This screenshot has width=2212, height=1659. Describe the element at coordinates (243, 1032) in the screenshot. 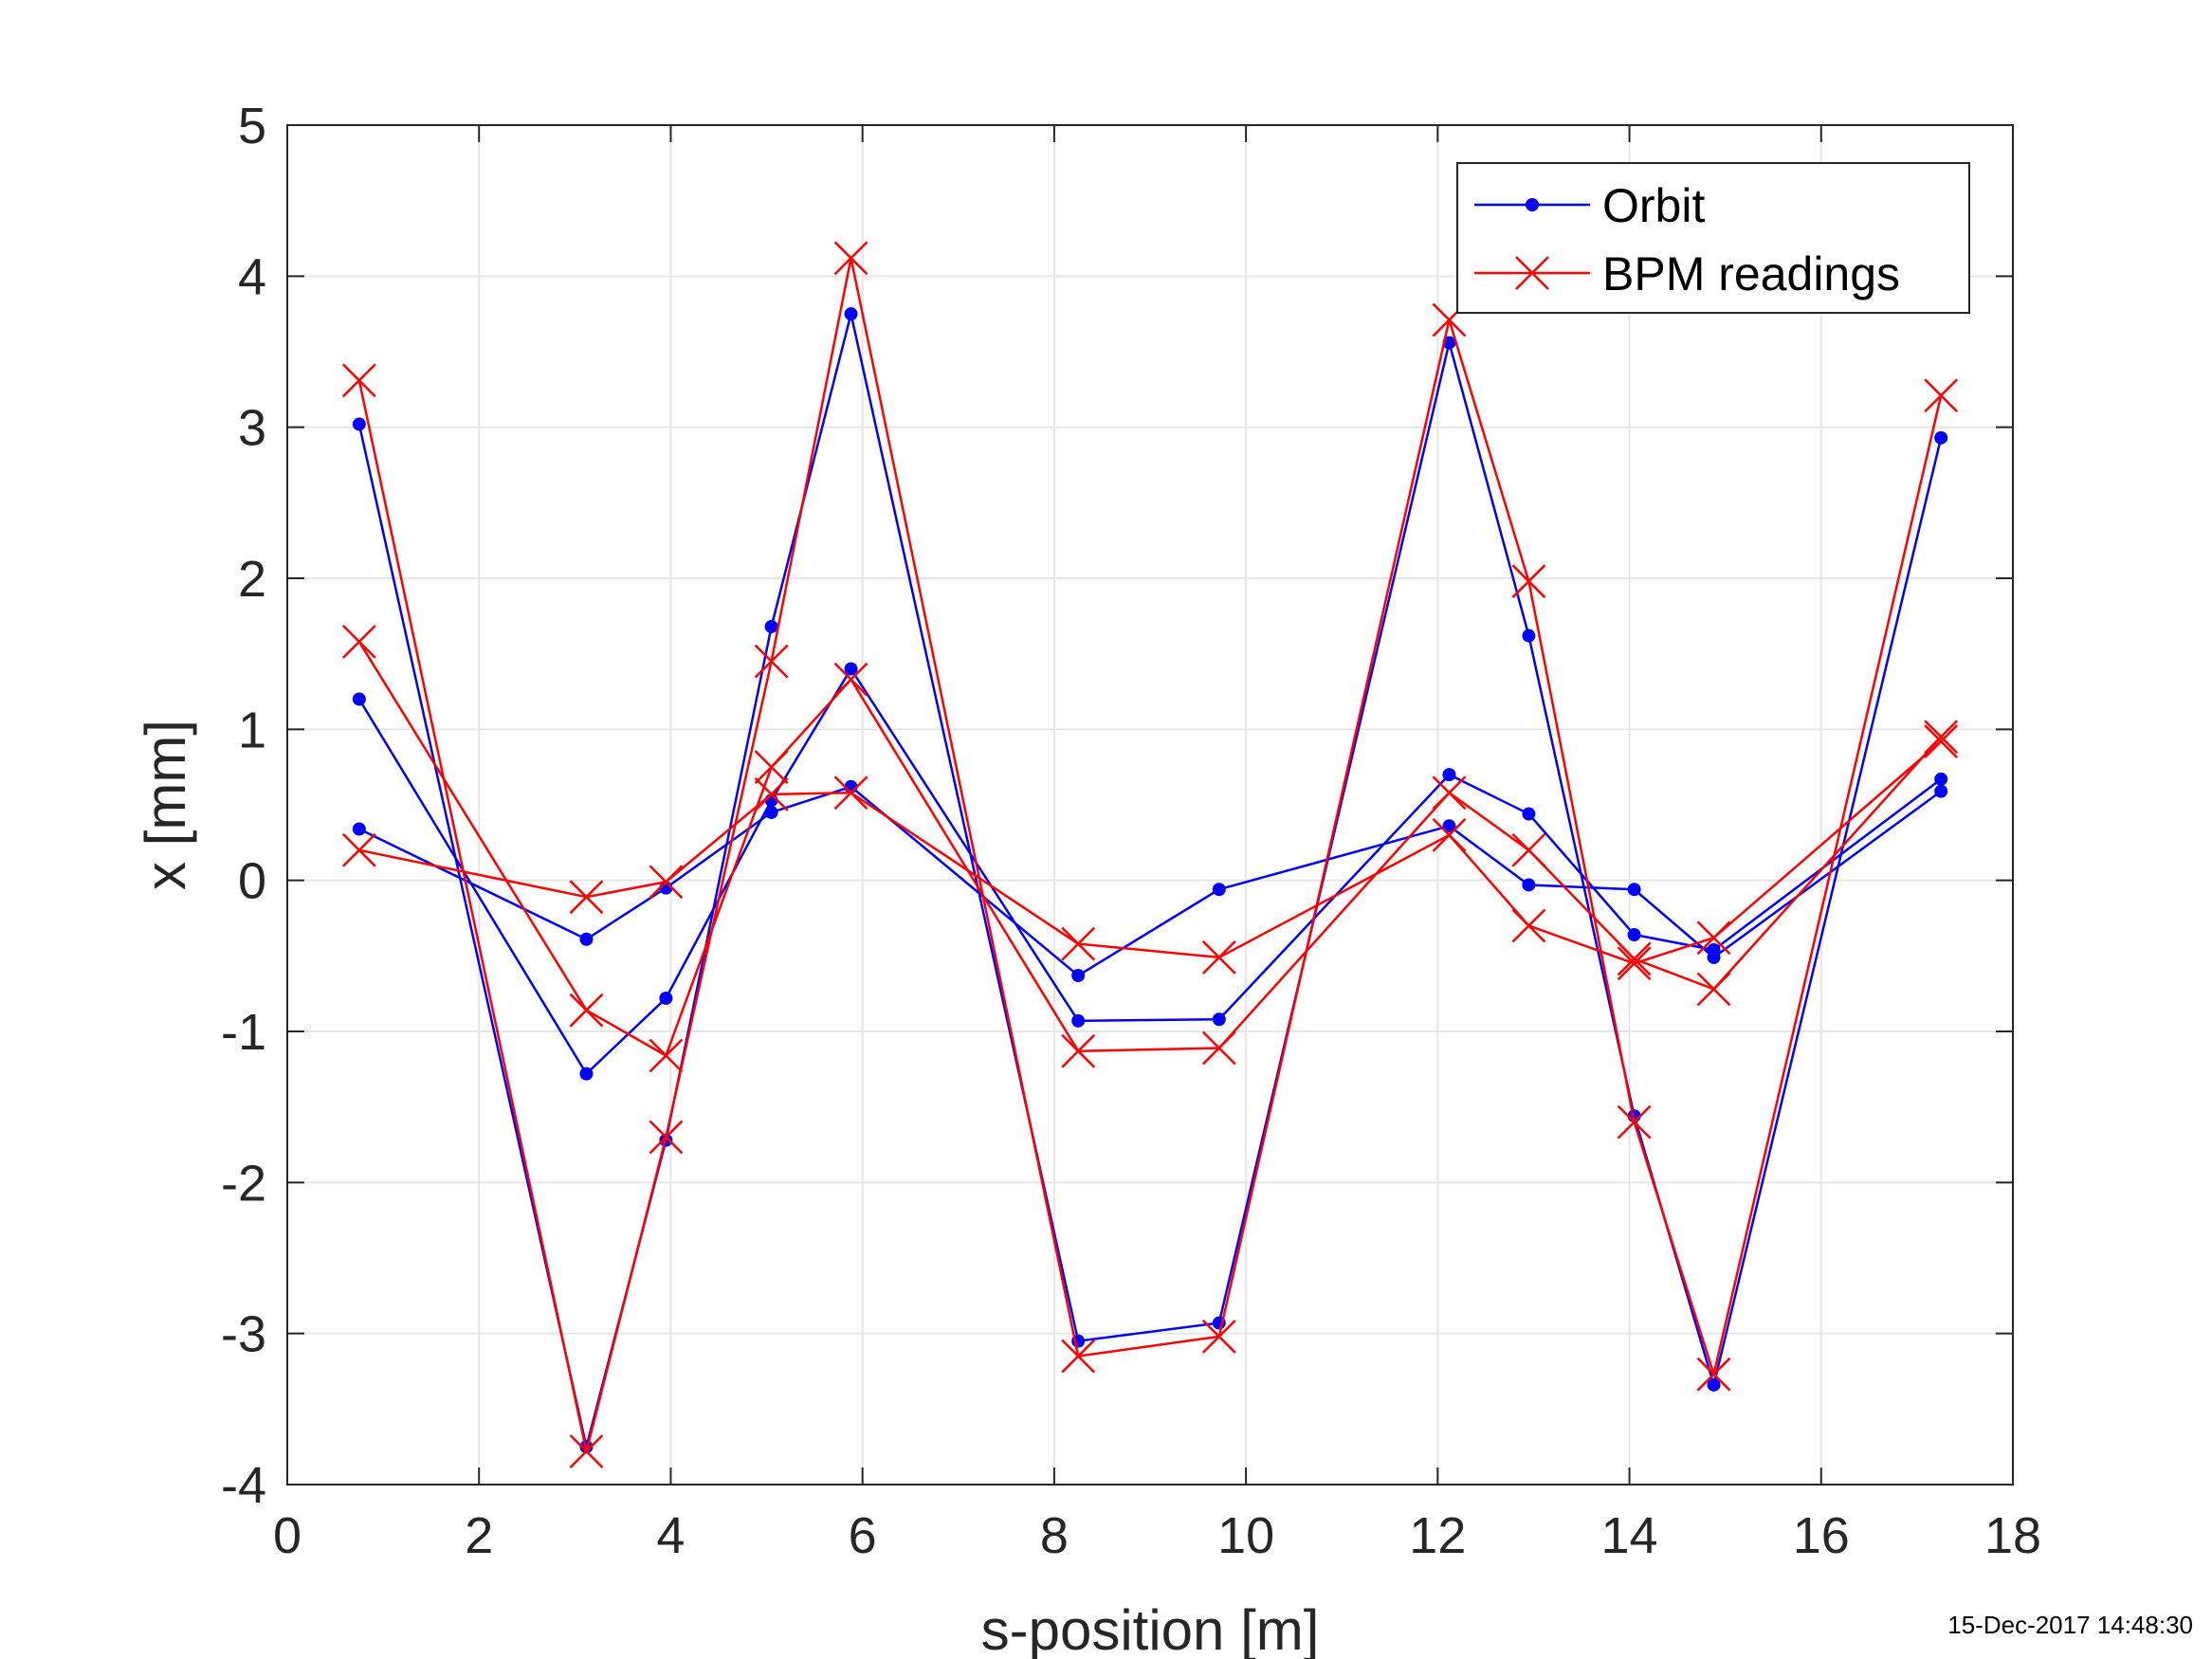

I see `y-tick-label: -1` at that location.